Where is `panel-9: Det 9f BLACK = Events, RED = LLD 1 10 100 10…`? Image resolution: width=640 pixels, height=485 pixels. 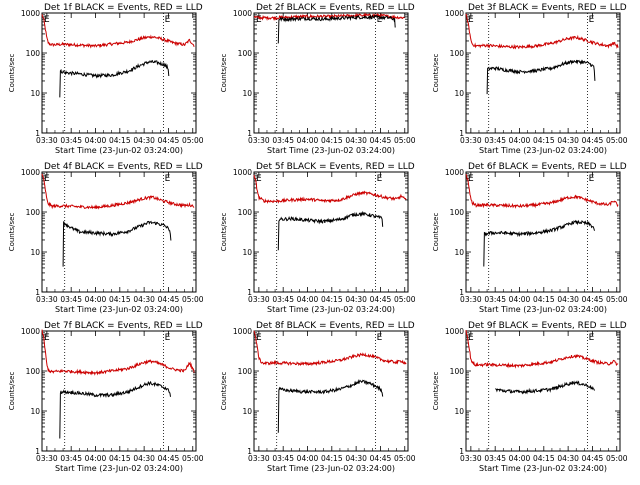
panel-9: Det 9f BLACK = Events, RED = LLD 1 10 100 10… is located at coordinates (530, 397).